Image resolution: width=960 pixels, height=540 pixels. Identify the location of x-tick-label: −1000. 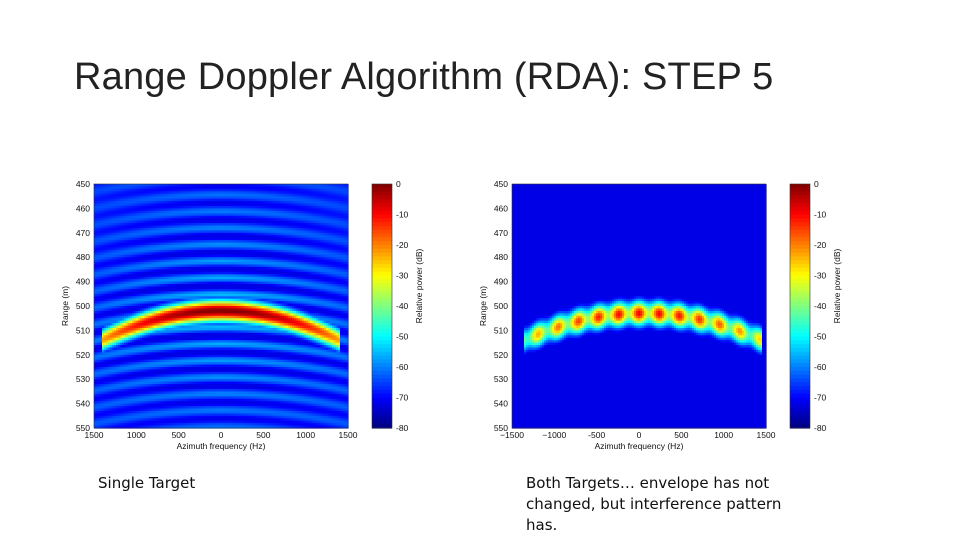
(554, 435).